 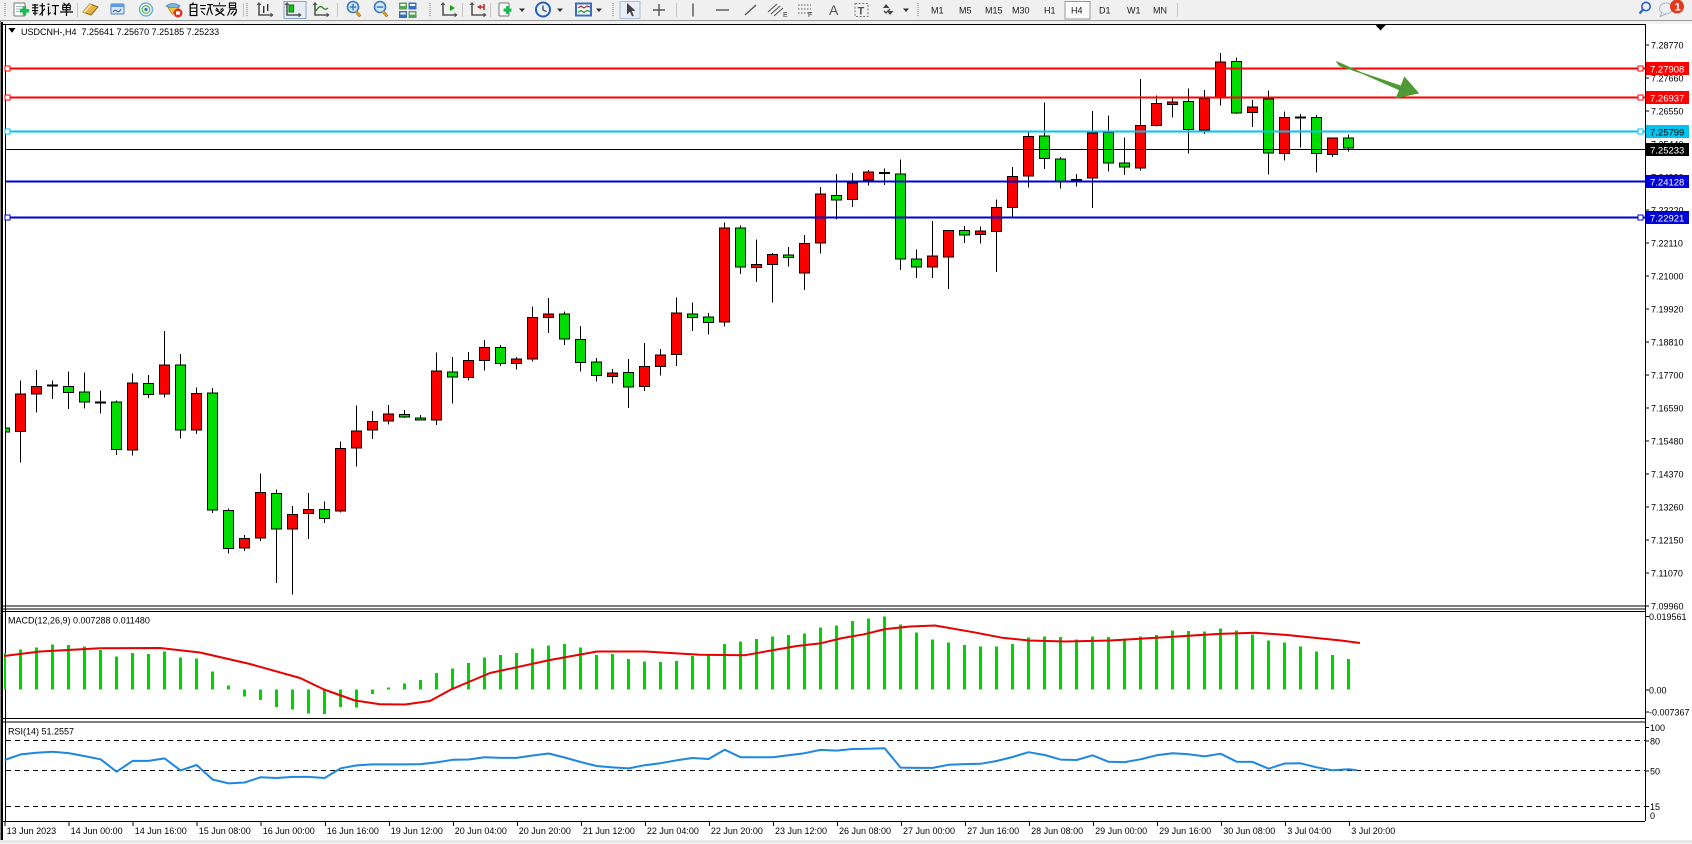 I want to click on svg-text: 28 Jun 08:00, so click(x=1057, y=831).